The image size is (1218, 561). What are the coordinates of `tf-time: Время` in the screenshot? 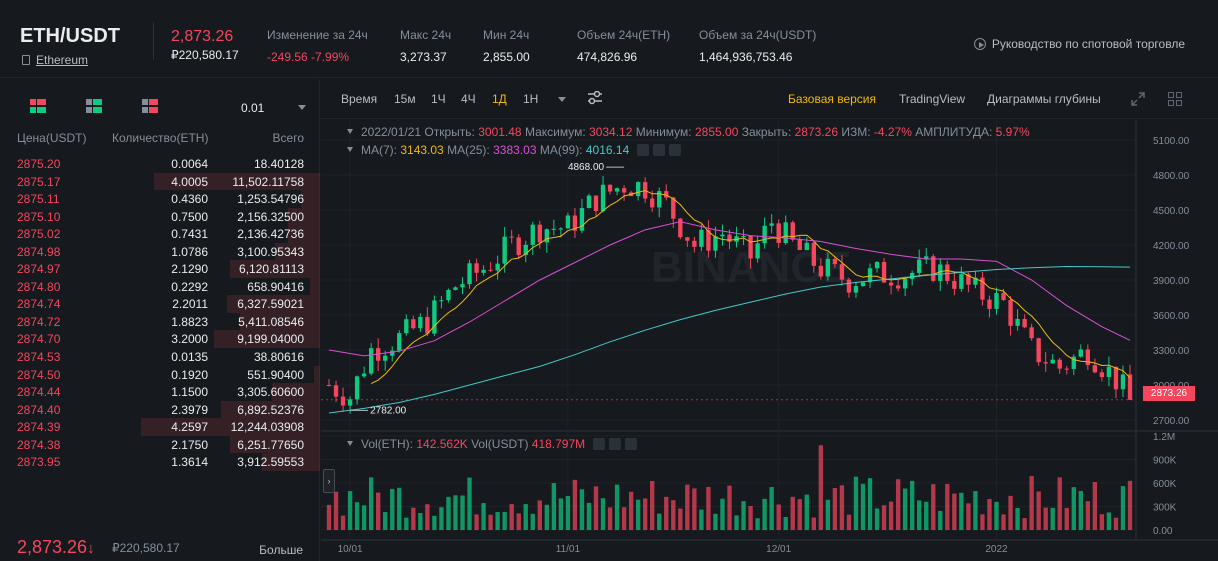 It's located at (359, 99).